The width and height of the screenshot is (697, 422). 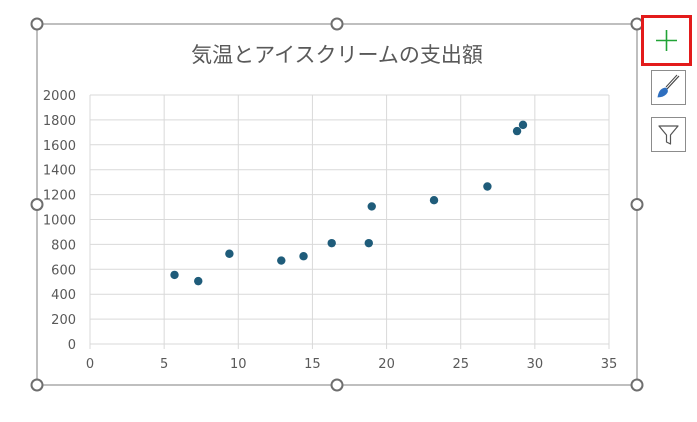 What do you see at coordinates (63, 320) in the screenshot?
I see `y-tick-label: 200` at bounding box center [63, 320].